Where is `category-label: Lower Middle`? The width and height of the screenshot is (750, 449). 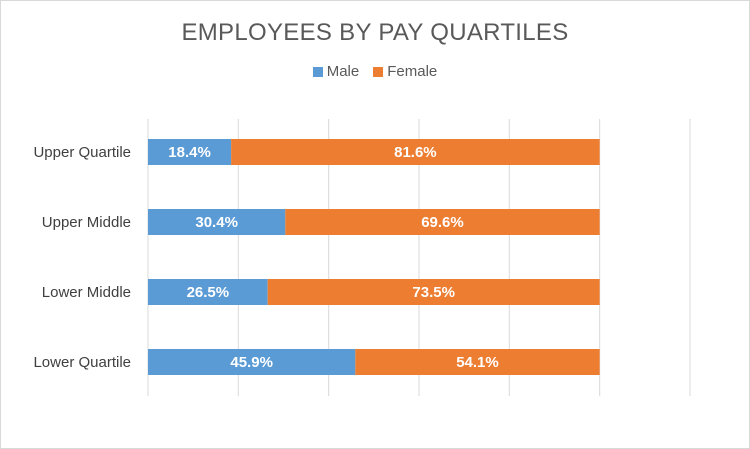
category-label: Lower Middle is located at coordinates (86, 292).